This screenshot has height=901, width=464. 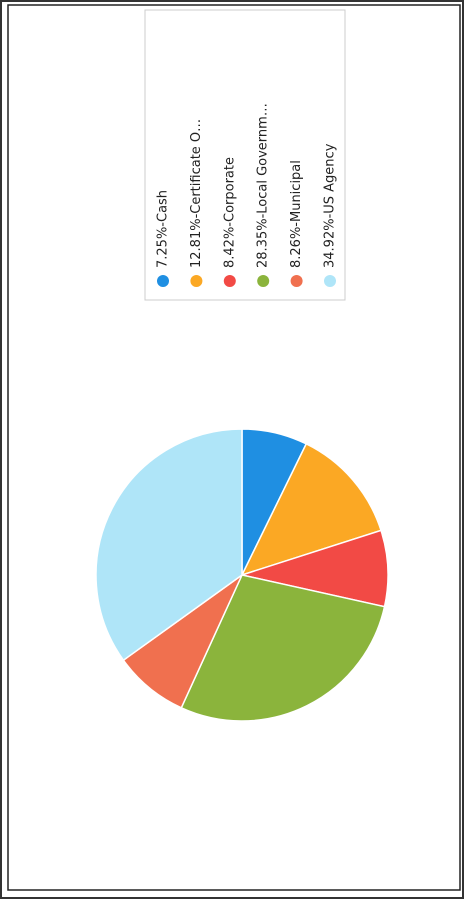 What do you see at coordinates (330, 205) in the screenshot?
I see `legend-label: 34.92%-US Agency` at bounding box center [330, 205].